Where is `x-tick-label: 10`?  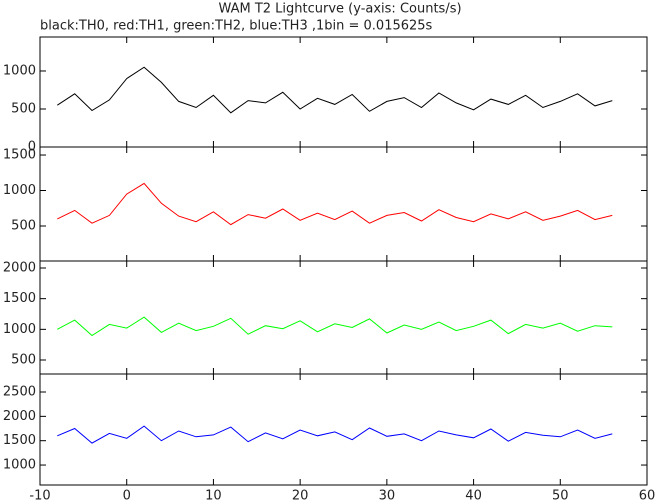
x-tick-label: 10 is located at coordinates (213, 496).